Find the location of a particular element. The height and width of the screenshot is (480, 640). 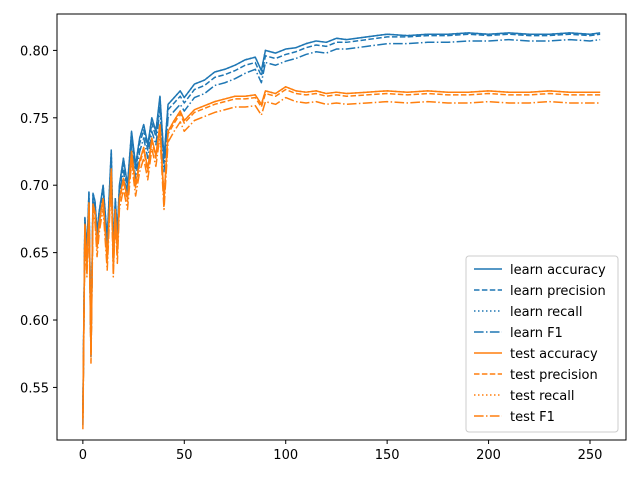

y-tick-label: 0.80 is located at coordinates (34, 51).